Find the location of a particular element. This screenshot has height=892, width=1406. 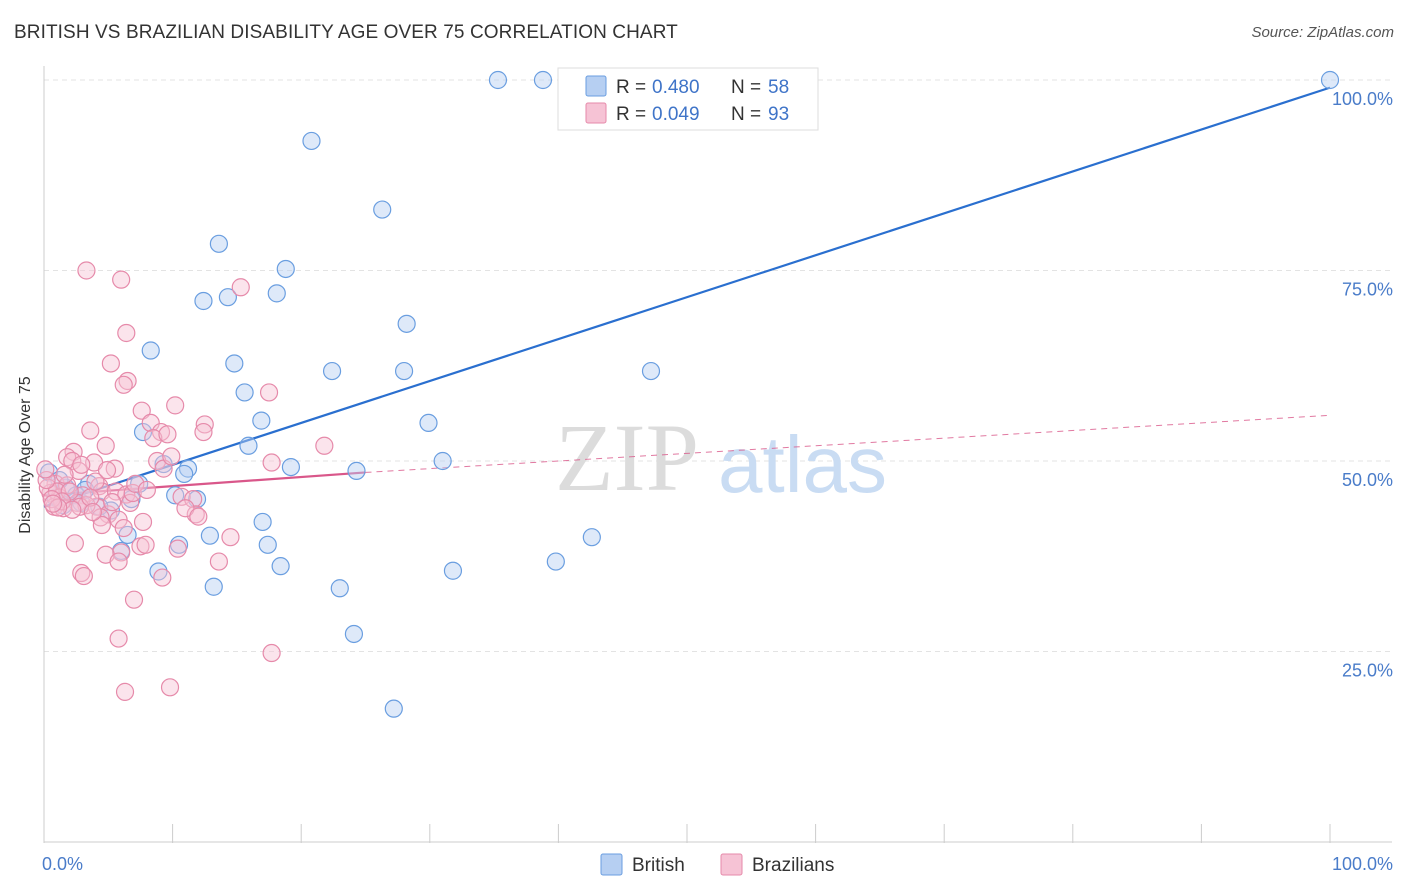

legend-r-label-brazilians: R = is located at coordinates (631, 114).